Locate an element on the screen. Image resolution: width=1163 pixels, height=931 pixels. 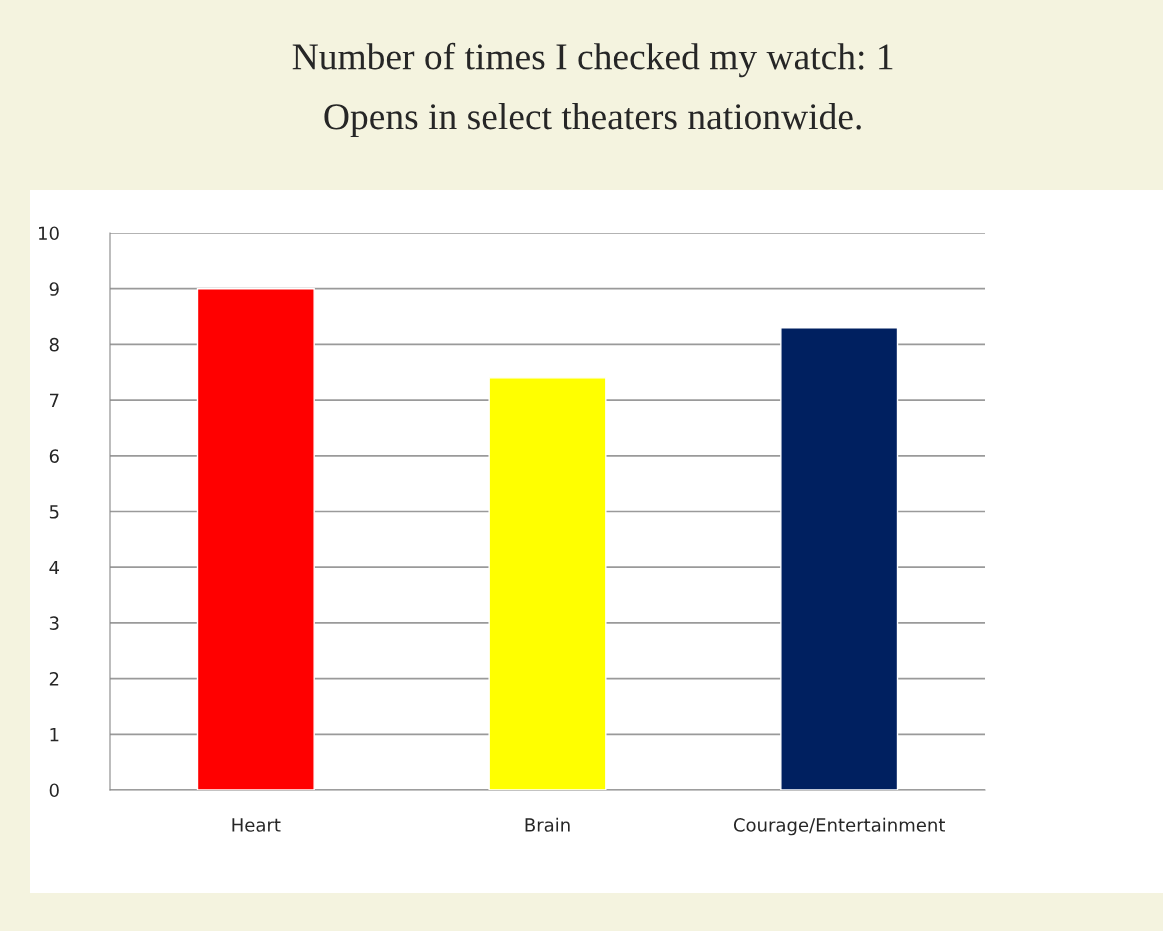
y-tick-label: 4 is located at coordinates (54, 567).